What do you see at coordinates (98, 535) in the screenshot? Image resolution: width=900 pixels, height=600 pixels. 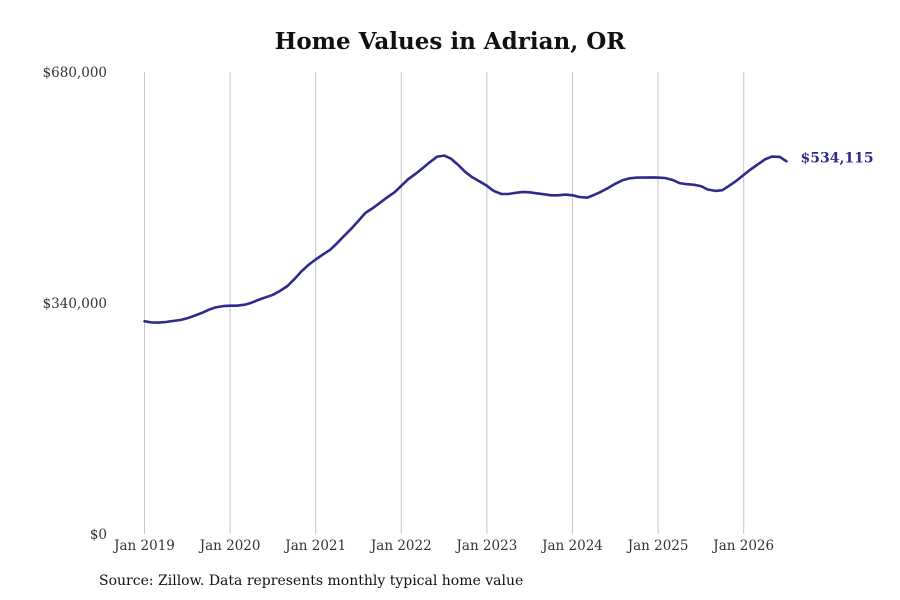 I see `y-tick-label: $0` at bounding box center [98, 535].